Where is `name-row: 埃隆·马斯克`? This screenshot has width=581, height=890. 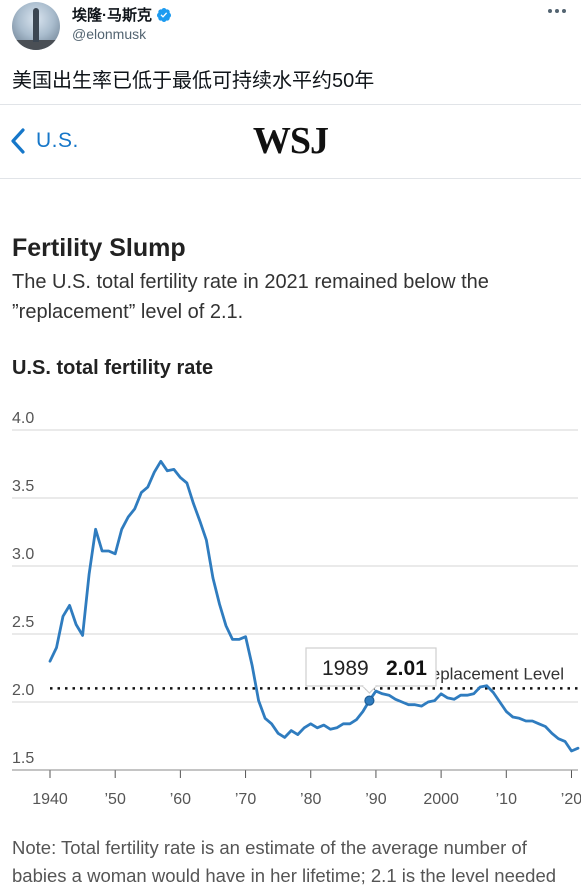 name-row: 埃隆·马斯克 is located at coordinates (122, 14).